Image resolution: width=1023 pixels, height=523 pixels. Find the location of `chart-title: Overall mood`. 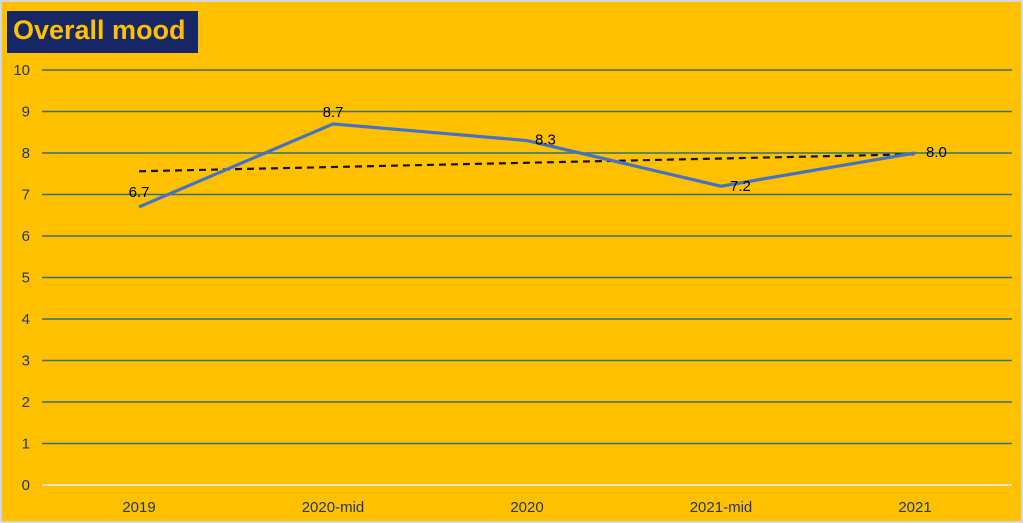

chart-title: Overall mood is located at coordinates (102, 32).